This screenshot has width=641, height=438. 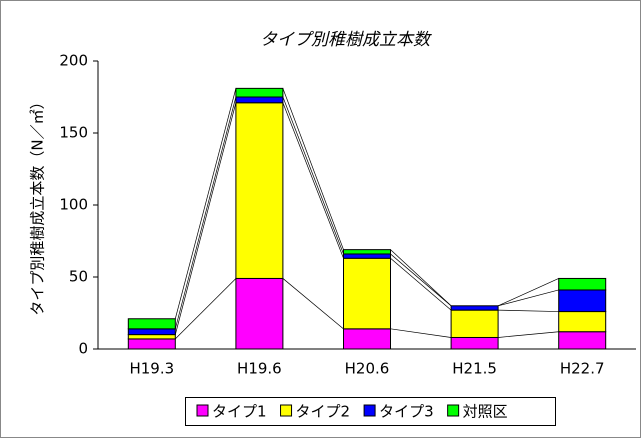 I want to click on x-tick-label: H21.5, so click(x=474, y=369).